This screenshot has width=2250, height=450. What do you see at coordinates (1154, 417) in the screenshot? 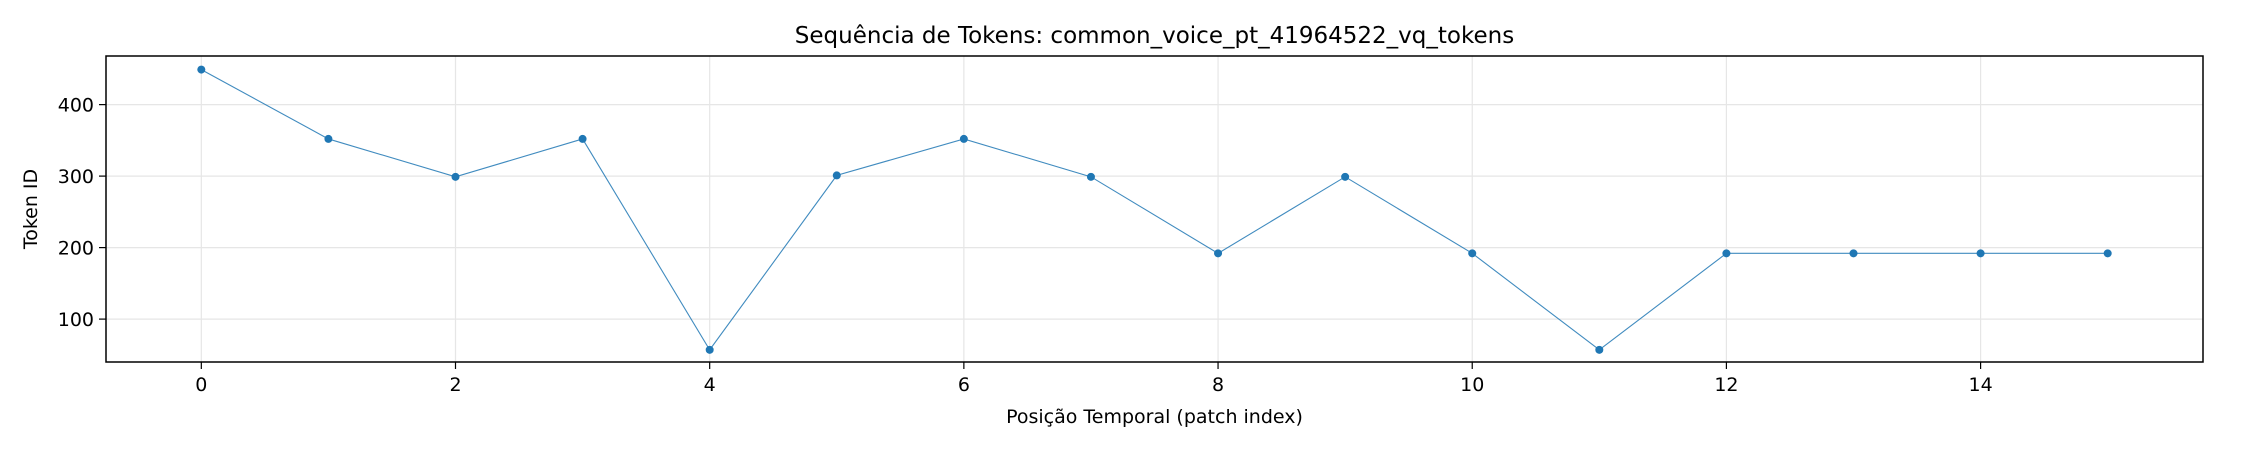
I see `x-axis-label: Posição Temporal (patch index)` at bounding box center [1154, 417].